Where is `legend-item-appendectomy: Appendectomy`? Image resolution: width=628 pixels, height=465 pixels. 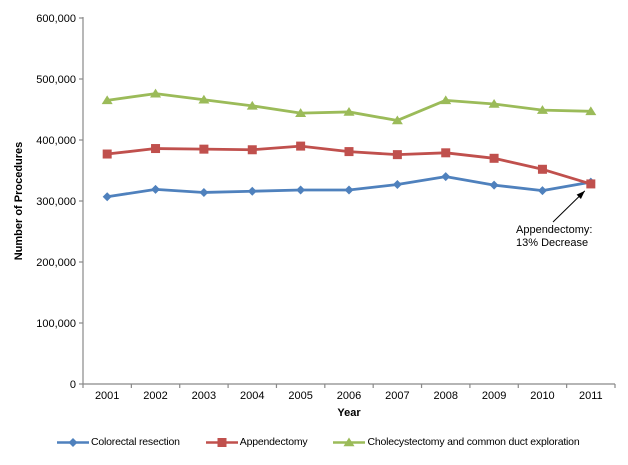 legend-item-appendectomy: Appendectomy is located at coordinates (256, 442).